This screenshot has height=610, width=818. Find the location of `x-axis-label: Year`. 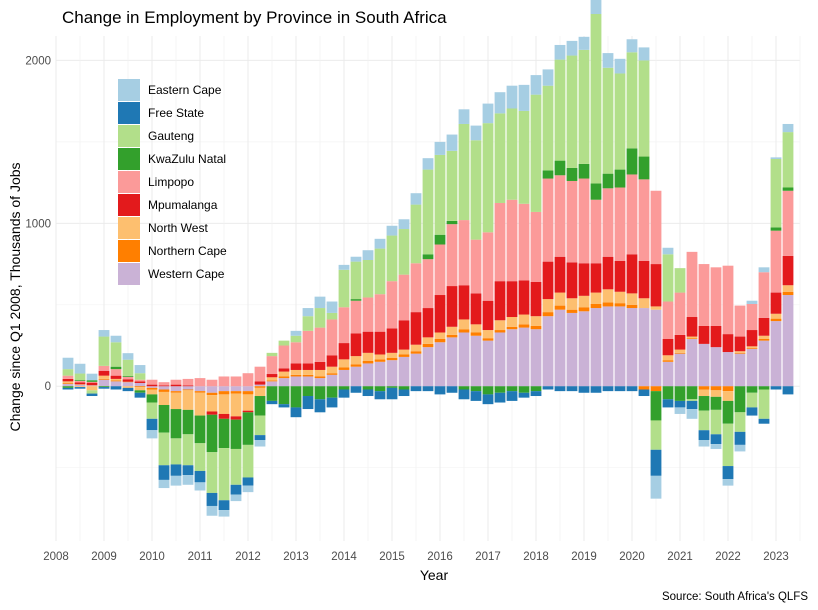

x-axis-label: Year is located at coordinates (434, 575).